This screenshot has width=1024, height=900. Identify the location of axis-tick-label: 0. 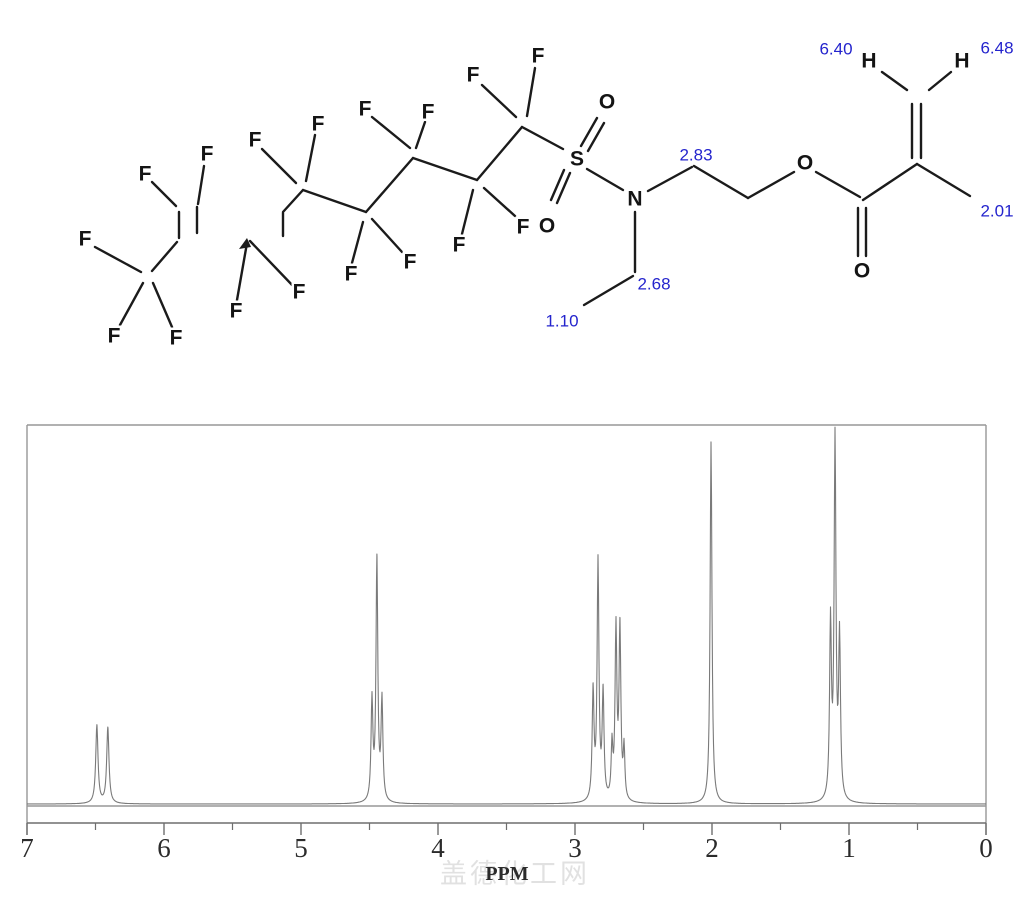
(986, 848).